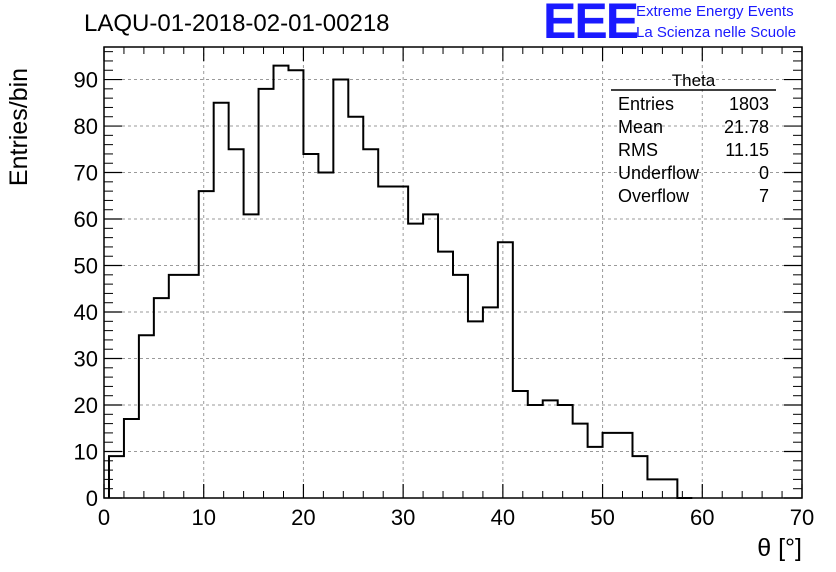  I want to click on x-tick-label: 70, so click(802, 517).